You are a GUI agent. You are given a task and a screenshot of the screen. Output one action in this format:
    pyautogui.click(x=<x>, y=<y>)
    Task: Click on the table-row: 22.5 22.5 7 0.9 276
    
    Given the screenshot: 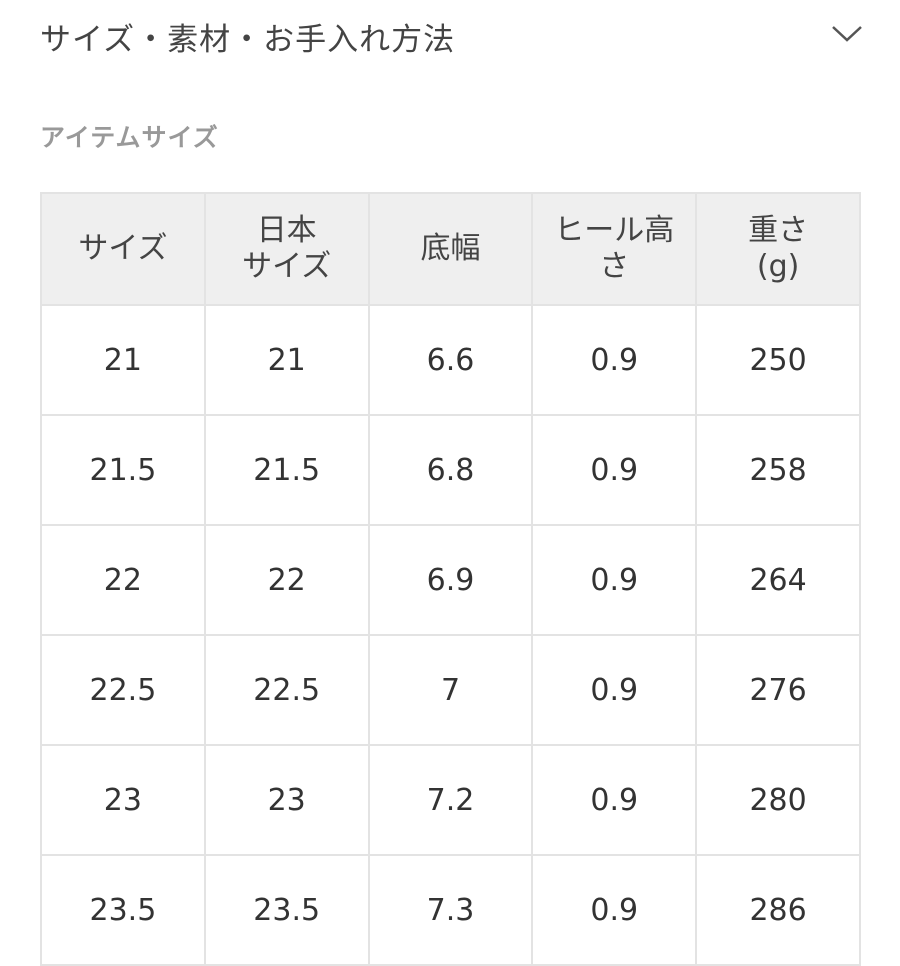 What is the action you would take?
    pyautogui.click(x=450, y=690)
    